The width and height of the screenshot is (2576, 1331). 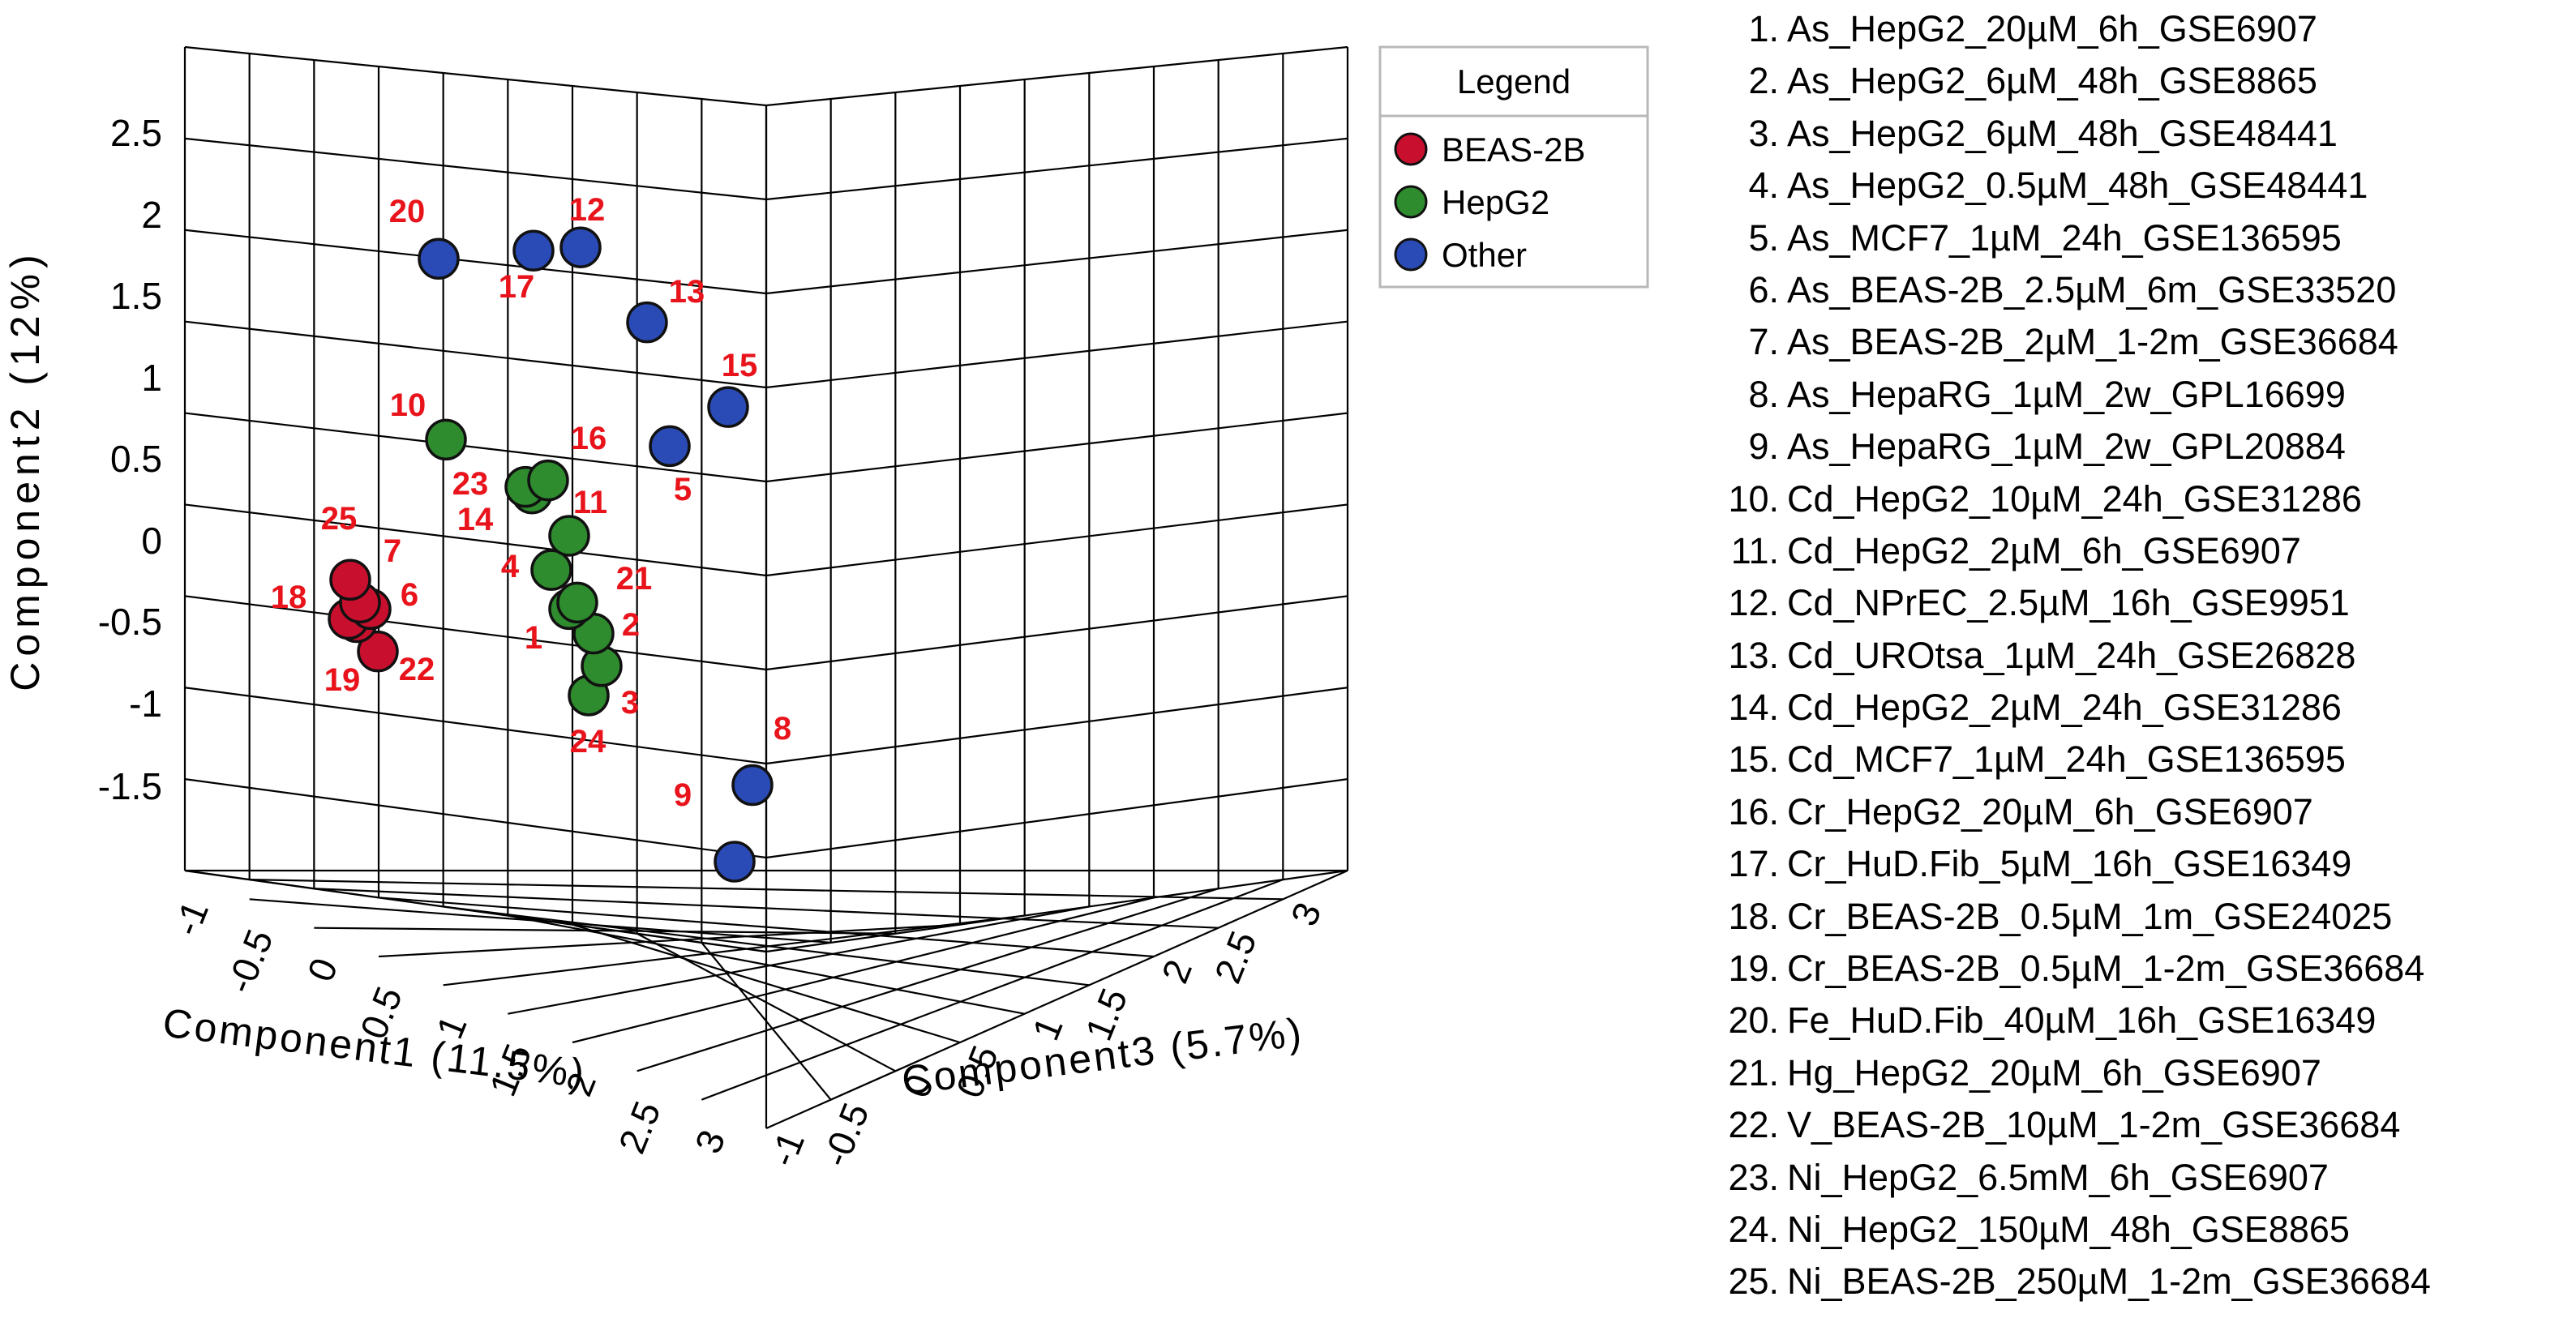 I want to click on y-tick-label: -1, so click(x=145, y=704).